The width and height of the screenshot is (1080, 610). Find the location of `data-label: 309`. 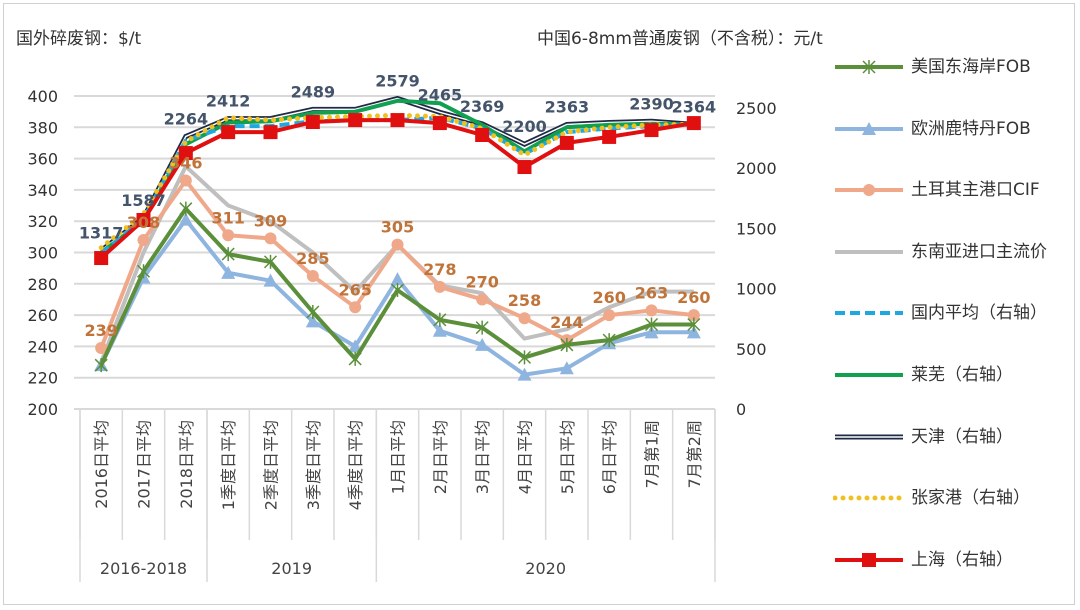

data-label: 309 is located at coordinates (270, 220).